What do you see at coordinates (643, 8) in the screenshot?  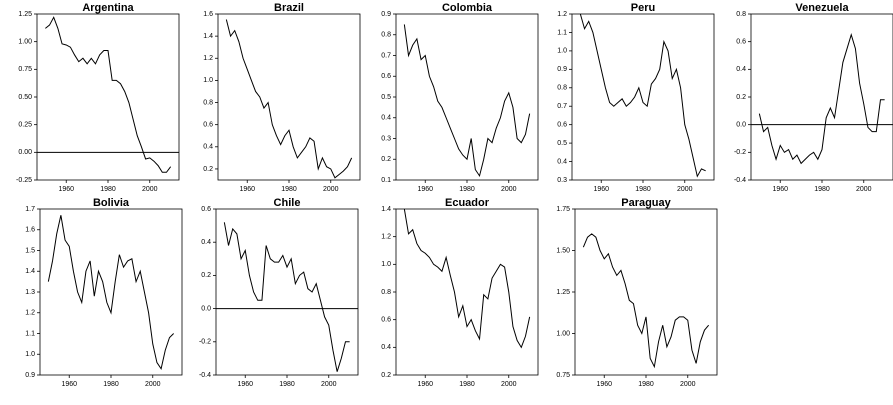 I see `panel-title: Peru` at bounding box center [643, 8].